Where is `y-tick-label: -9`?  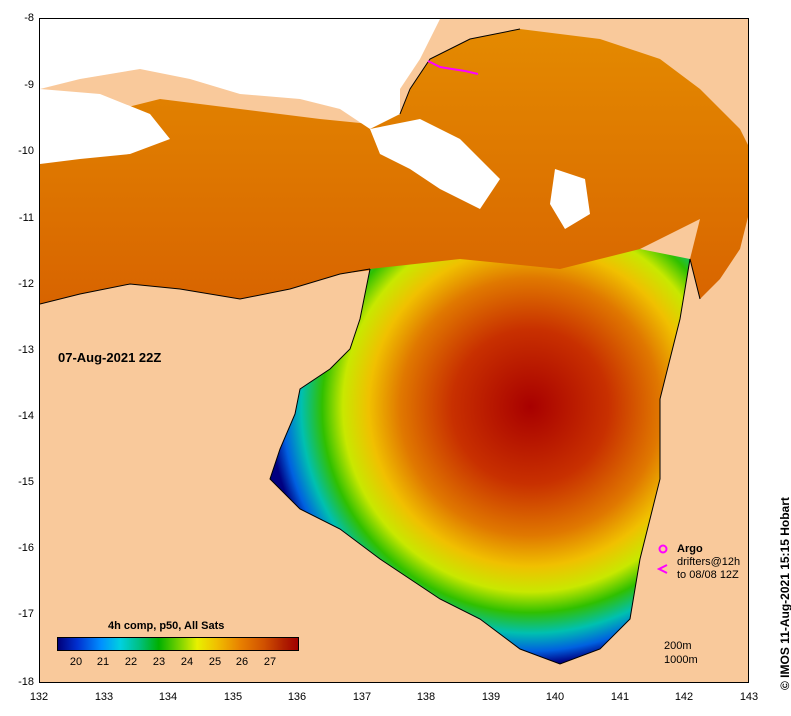 y-tick-label: -9 is located at coordinates (29, 85).